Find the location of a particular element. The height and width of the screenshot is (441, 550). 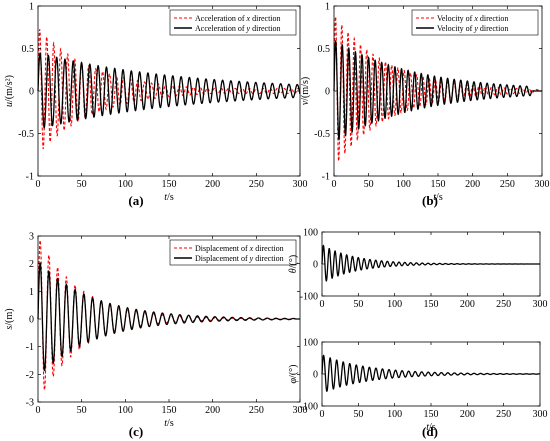

panel-d-sub1-y-tick-label: 100 is located at coordinates (310, 233).